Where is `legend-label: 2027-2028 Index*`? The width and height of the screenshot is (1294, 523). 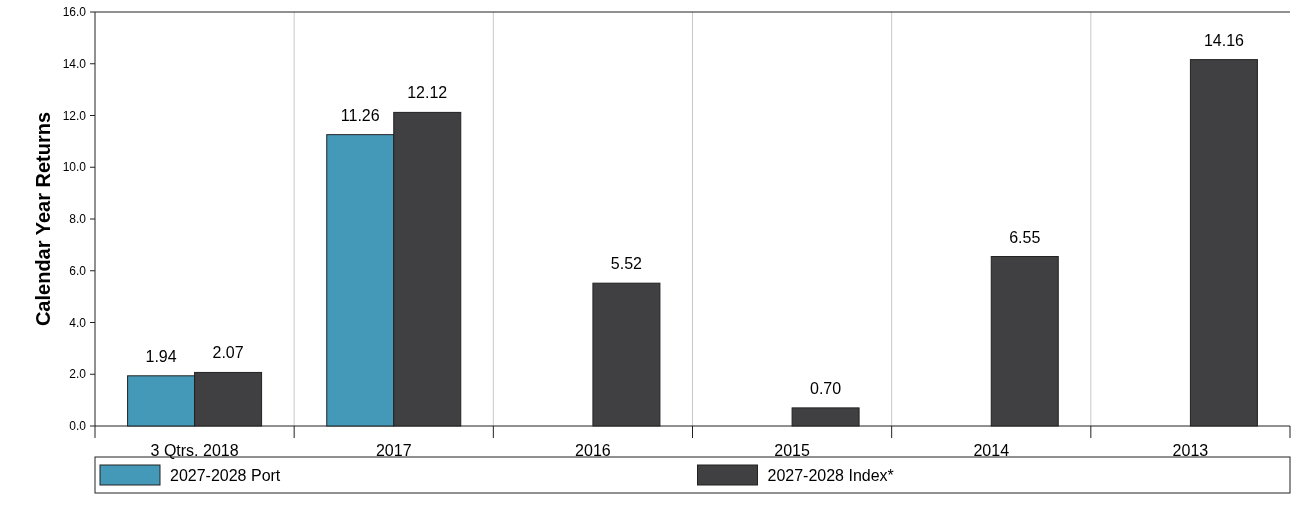
legend-label: 2027-2028 Index* is located at coordinates (830, 475).